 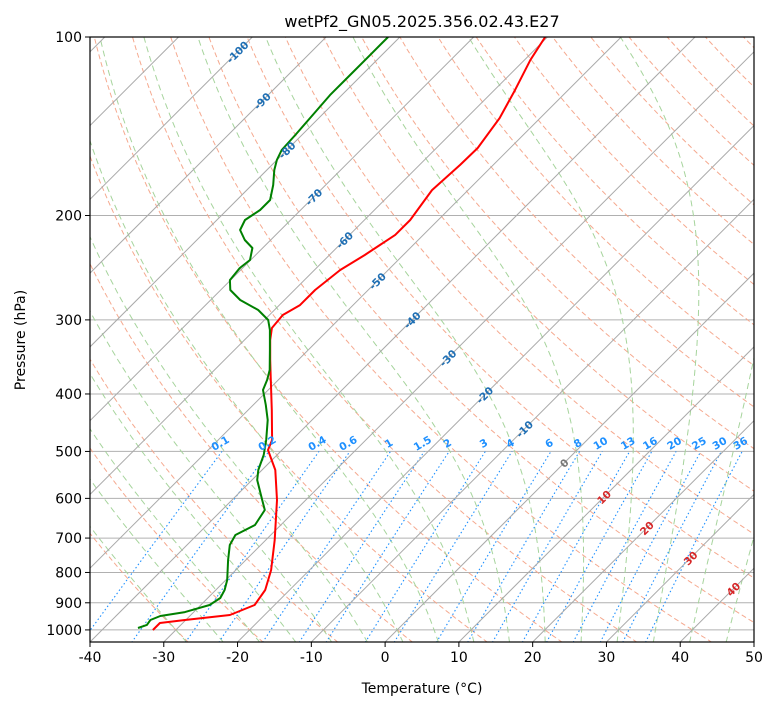 What do you see at coordinates (68, 321) in the screenshot?
I see `y-tick-label: 300` at bounding box center [68, 321].